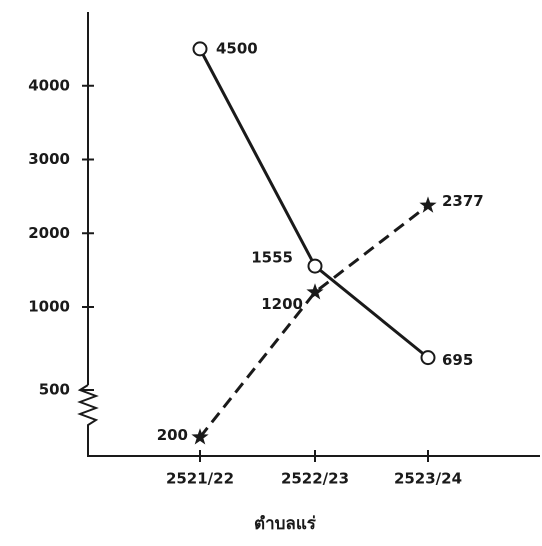 Image resolution: width=542 pixels, height=546 pixels. Describe the element at coordinates (49, 233) in the screenshot. I see `y-tick-label: 2000` at that location.